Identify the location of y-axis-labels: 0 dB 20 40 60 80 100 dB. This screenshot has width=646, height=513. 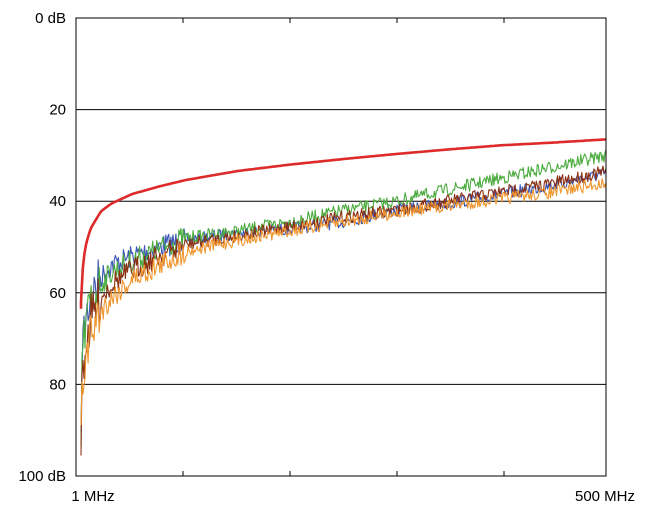
(42, 247).